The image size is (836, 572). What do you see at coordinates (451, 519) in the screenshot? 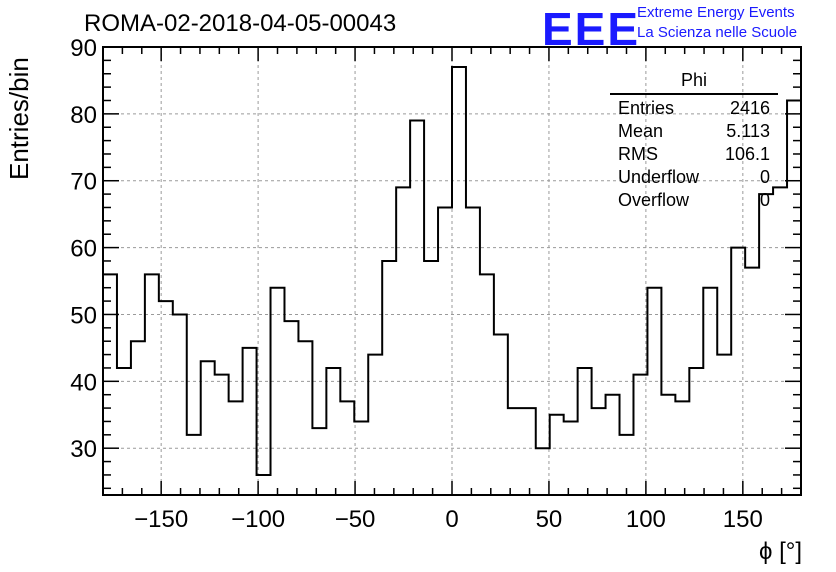
I see `x-tick-label: 0` at bounding box center [451, 519].